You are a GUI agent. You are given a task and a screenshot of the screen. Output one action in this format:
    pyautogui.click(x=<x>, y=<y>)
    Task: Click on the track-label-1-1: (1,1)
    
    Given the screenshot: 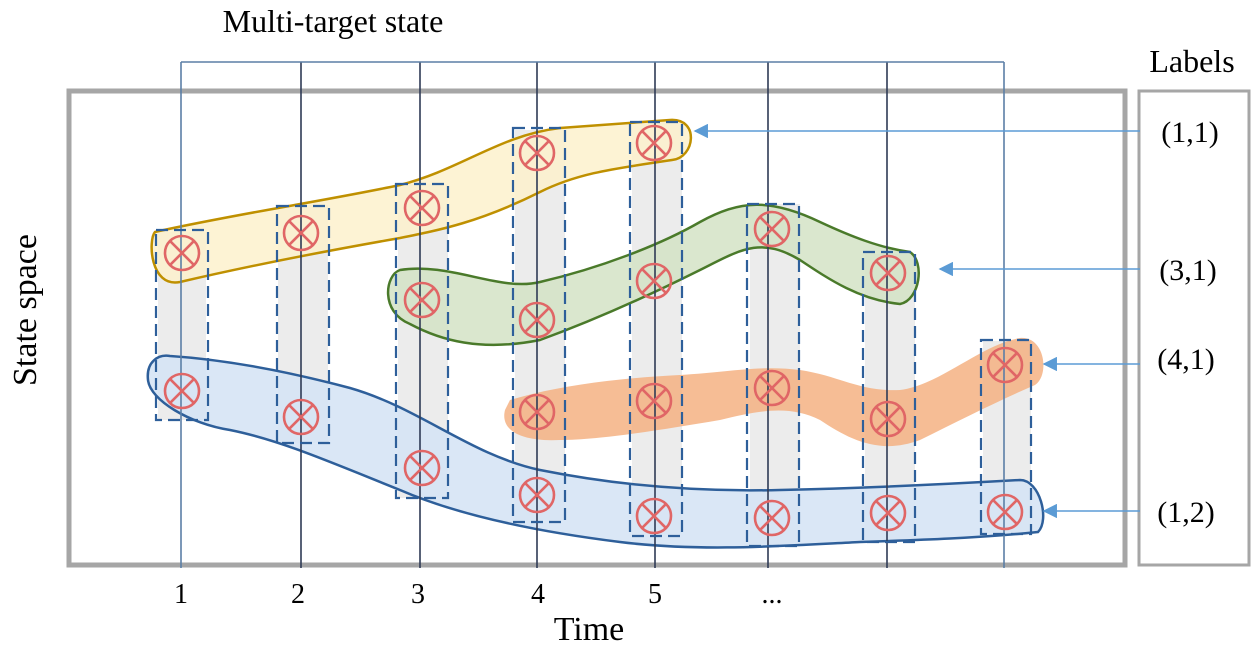 What is the action you would take?
    pyautogui.click(x=1189, y=132)
    